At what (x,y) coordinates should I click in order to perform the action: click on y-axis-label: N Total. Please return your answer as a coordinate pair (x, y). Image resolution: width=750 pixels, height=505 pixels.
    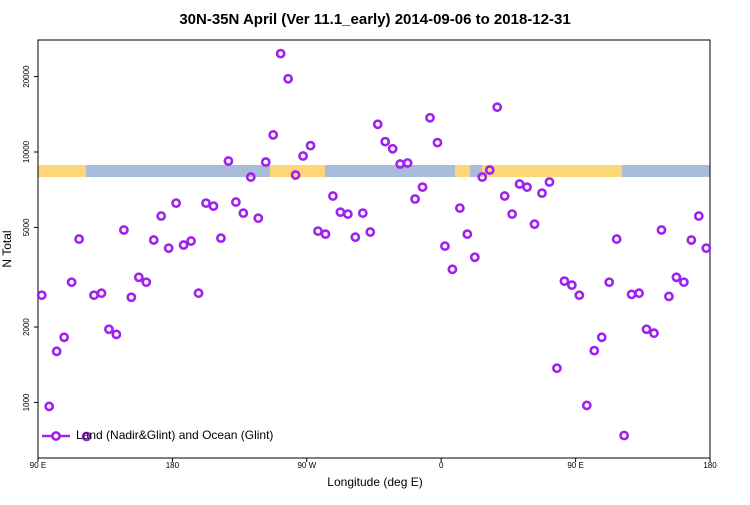
    Looking at the image, I should click on (7, 248).